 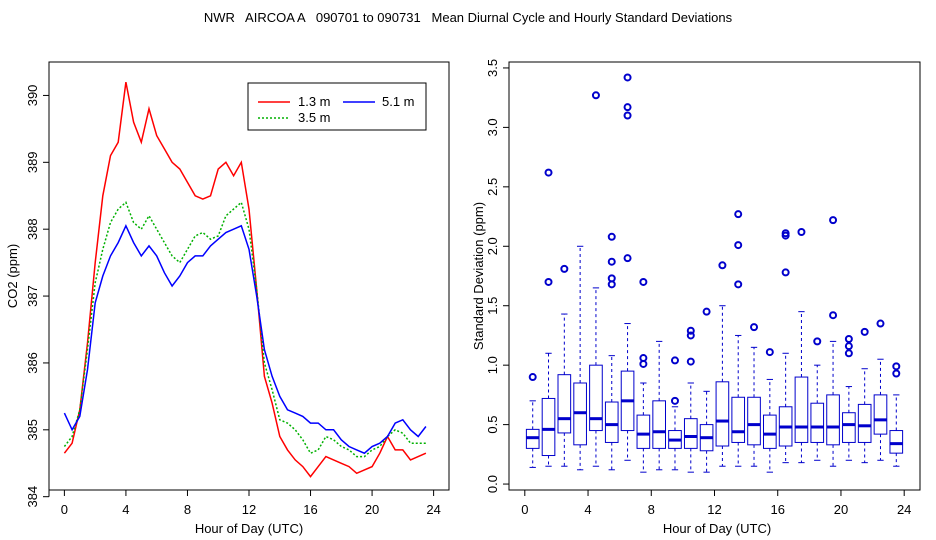 I want to click on legend-label-5-1m: 5.1 m, so click(x=398, y=101).